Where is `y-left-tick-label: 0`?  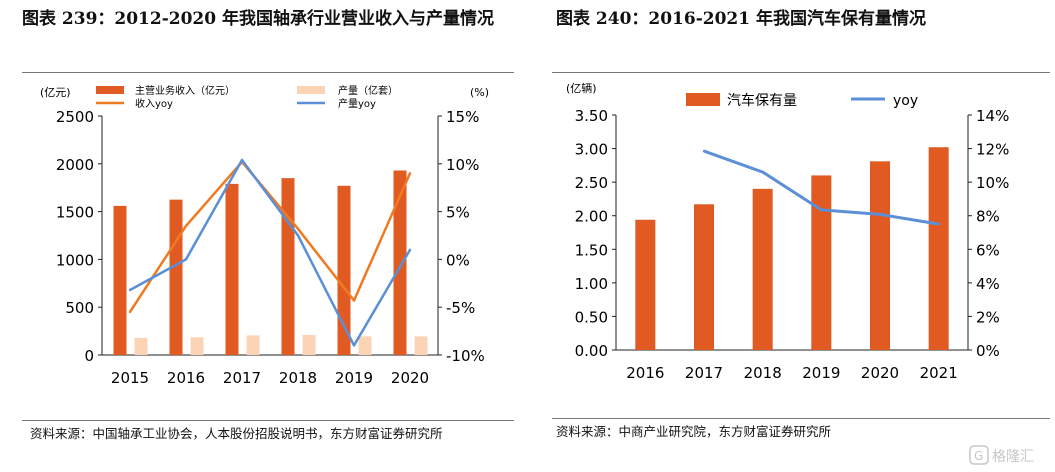 y-left-tick-label: 0 is located at coordinates (89, 356).